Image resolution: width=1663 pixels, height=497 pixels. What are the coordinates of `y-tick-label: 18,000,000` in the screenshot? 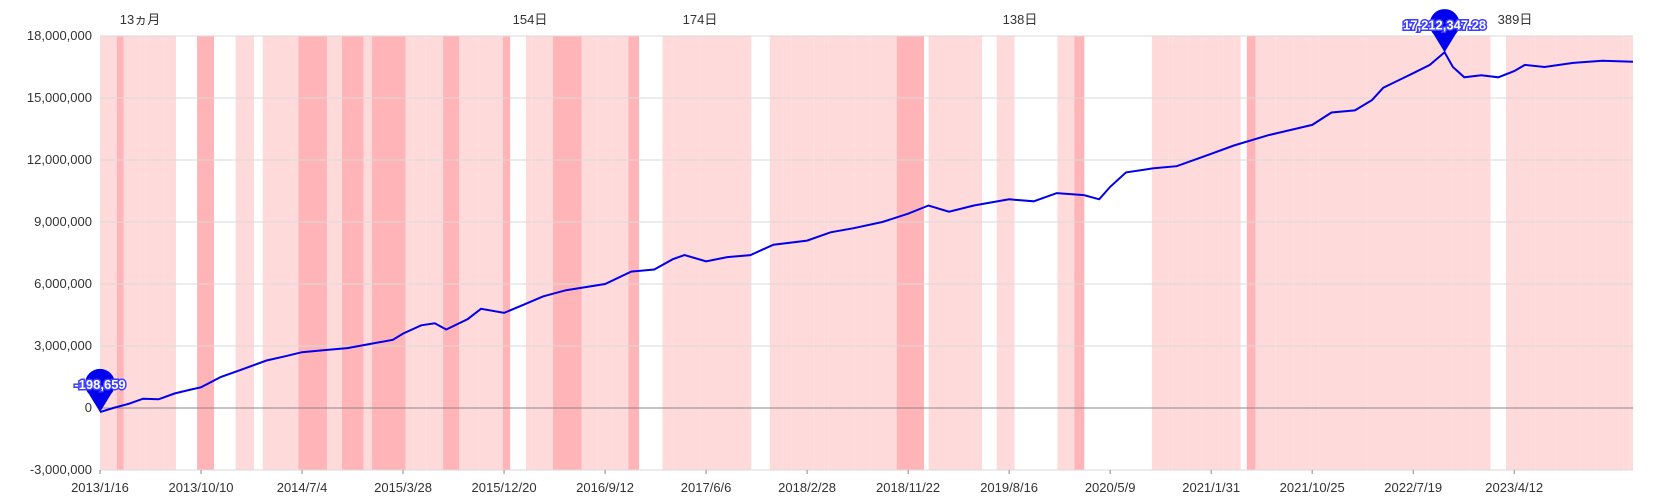 It's located at (59, 35).